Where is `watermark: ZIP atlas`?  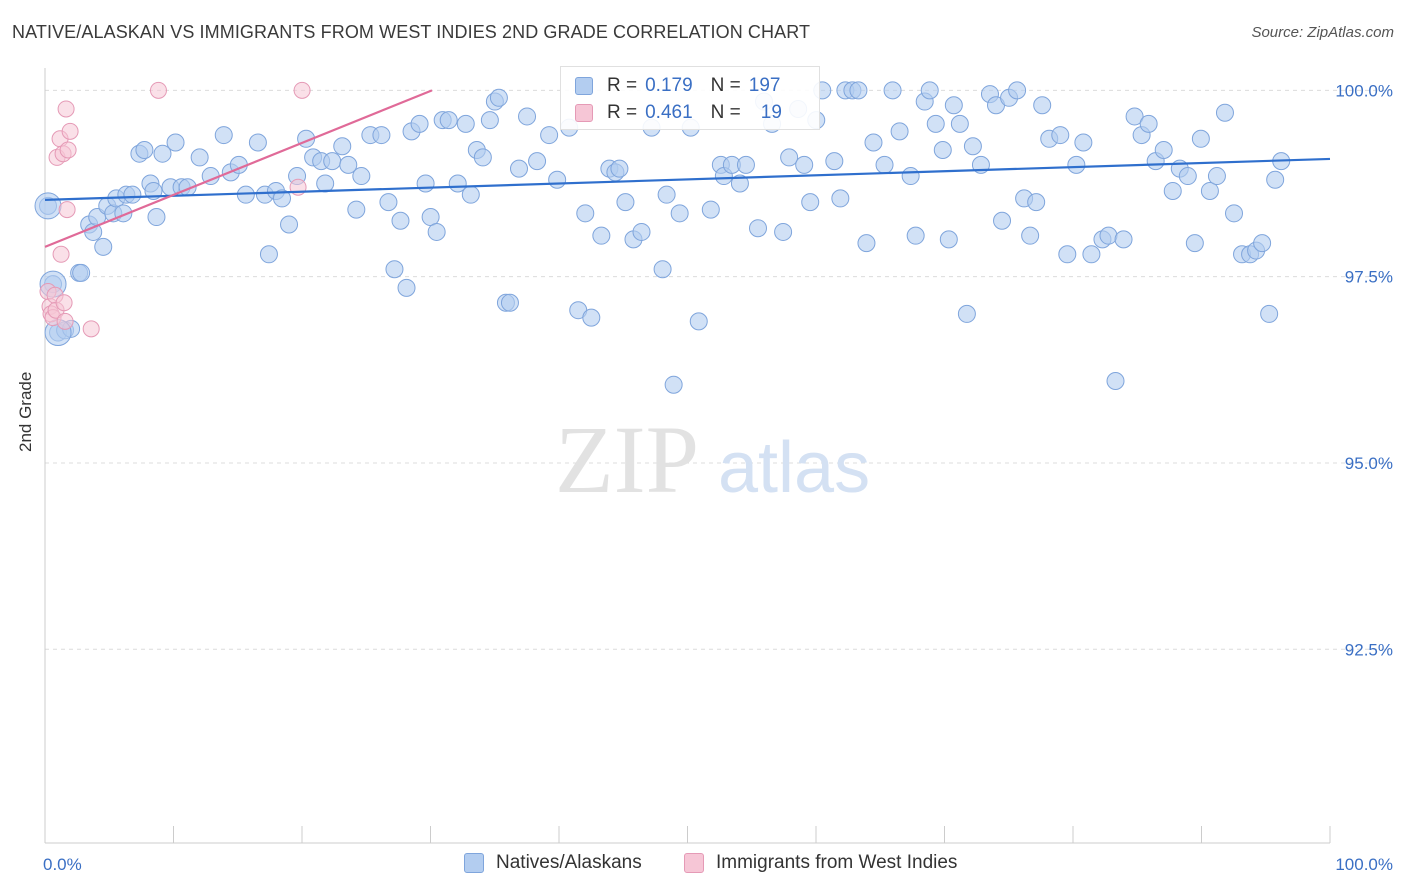 watermark: ZIP atlas is located at coordinates (712, 459).